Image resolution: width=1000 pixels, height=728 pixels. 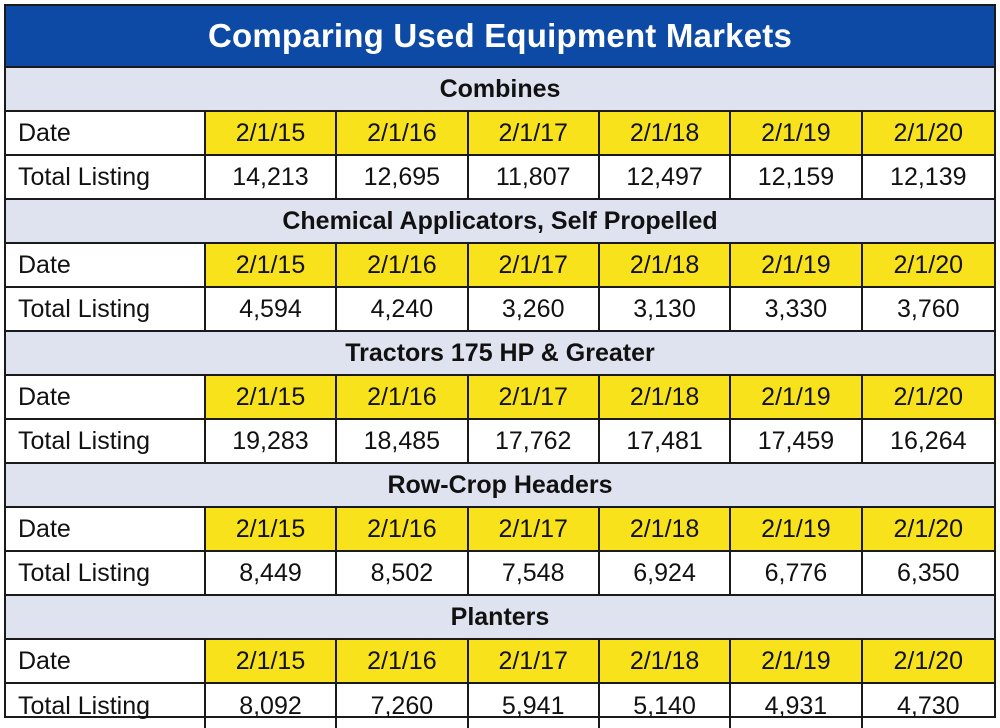 What do you see at coordinates (666, 573) in the screenshot?
I see `listing-value-cell: 6,924` at bounding box center [666, 573].